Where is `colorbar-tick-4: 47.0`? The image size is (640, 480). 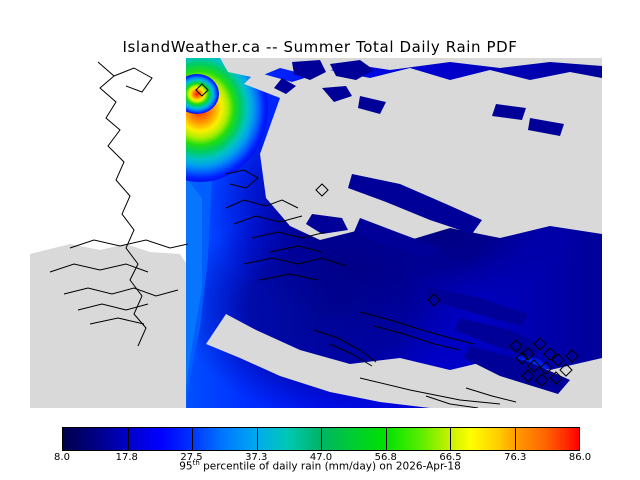
colorbar-tick-4: 47.0 is located at coordinates (321, 457).